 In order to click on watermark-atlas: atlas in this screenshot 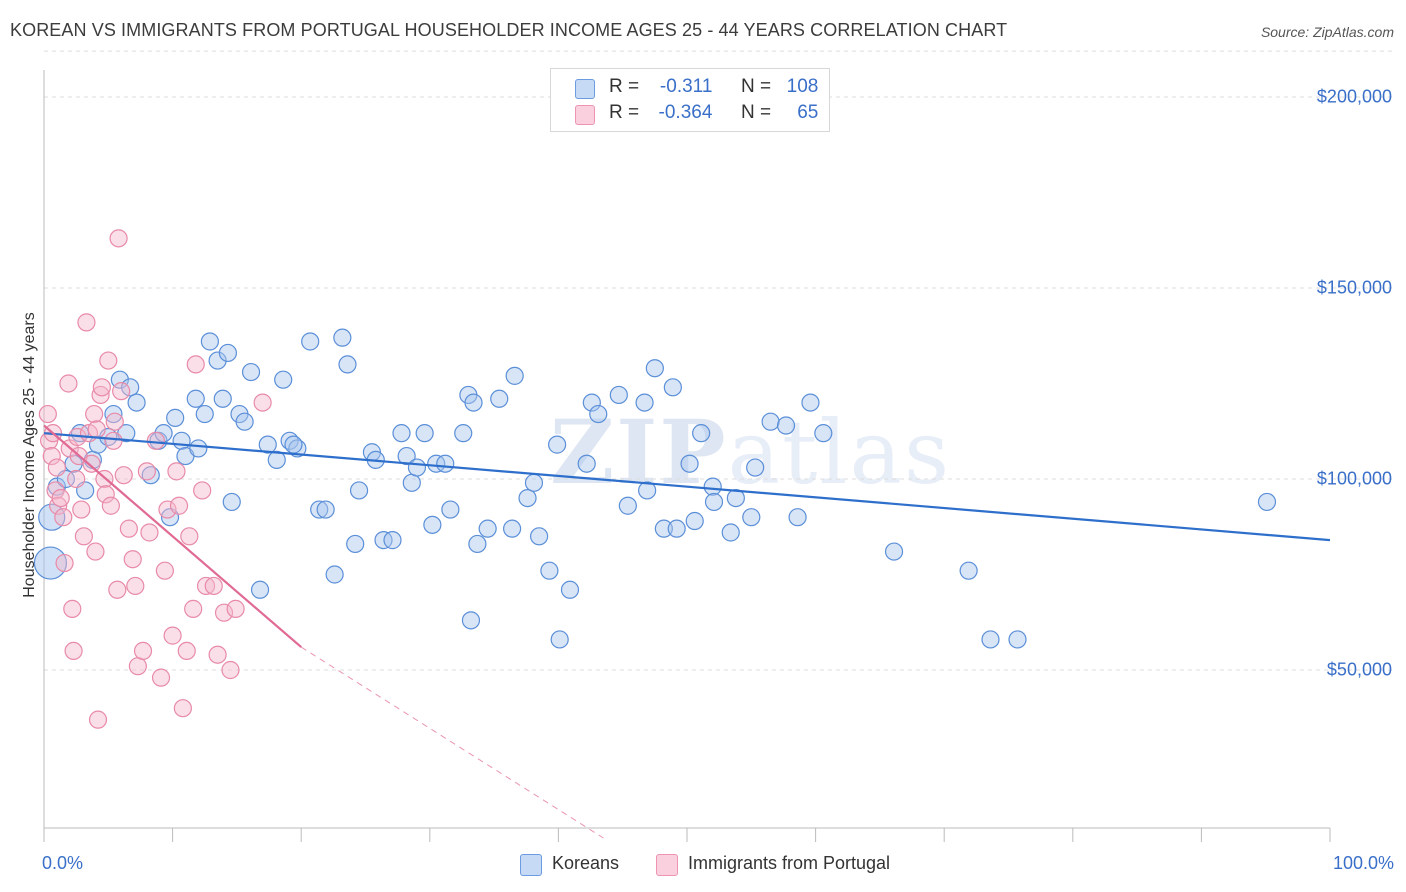, I will do `click(839, 452)`.